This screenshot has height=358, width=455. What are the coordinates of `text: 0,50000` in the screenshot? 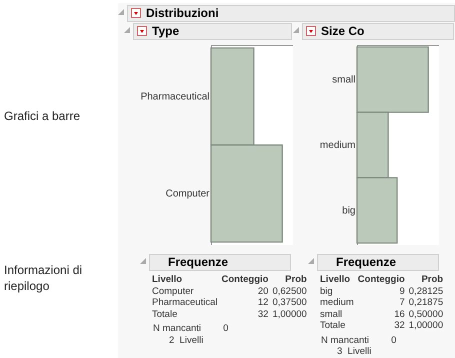 It's located at (426, 314).